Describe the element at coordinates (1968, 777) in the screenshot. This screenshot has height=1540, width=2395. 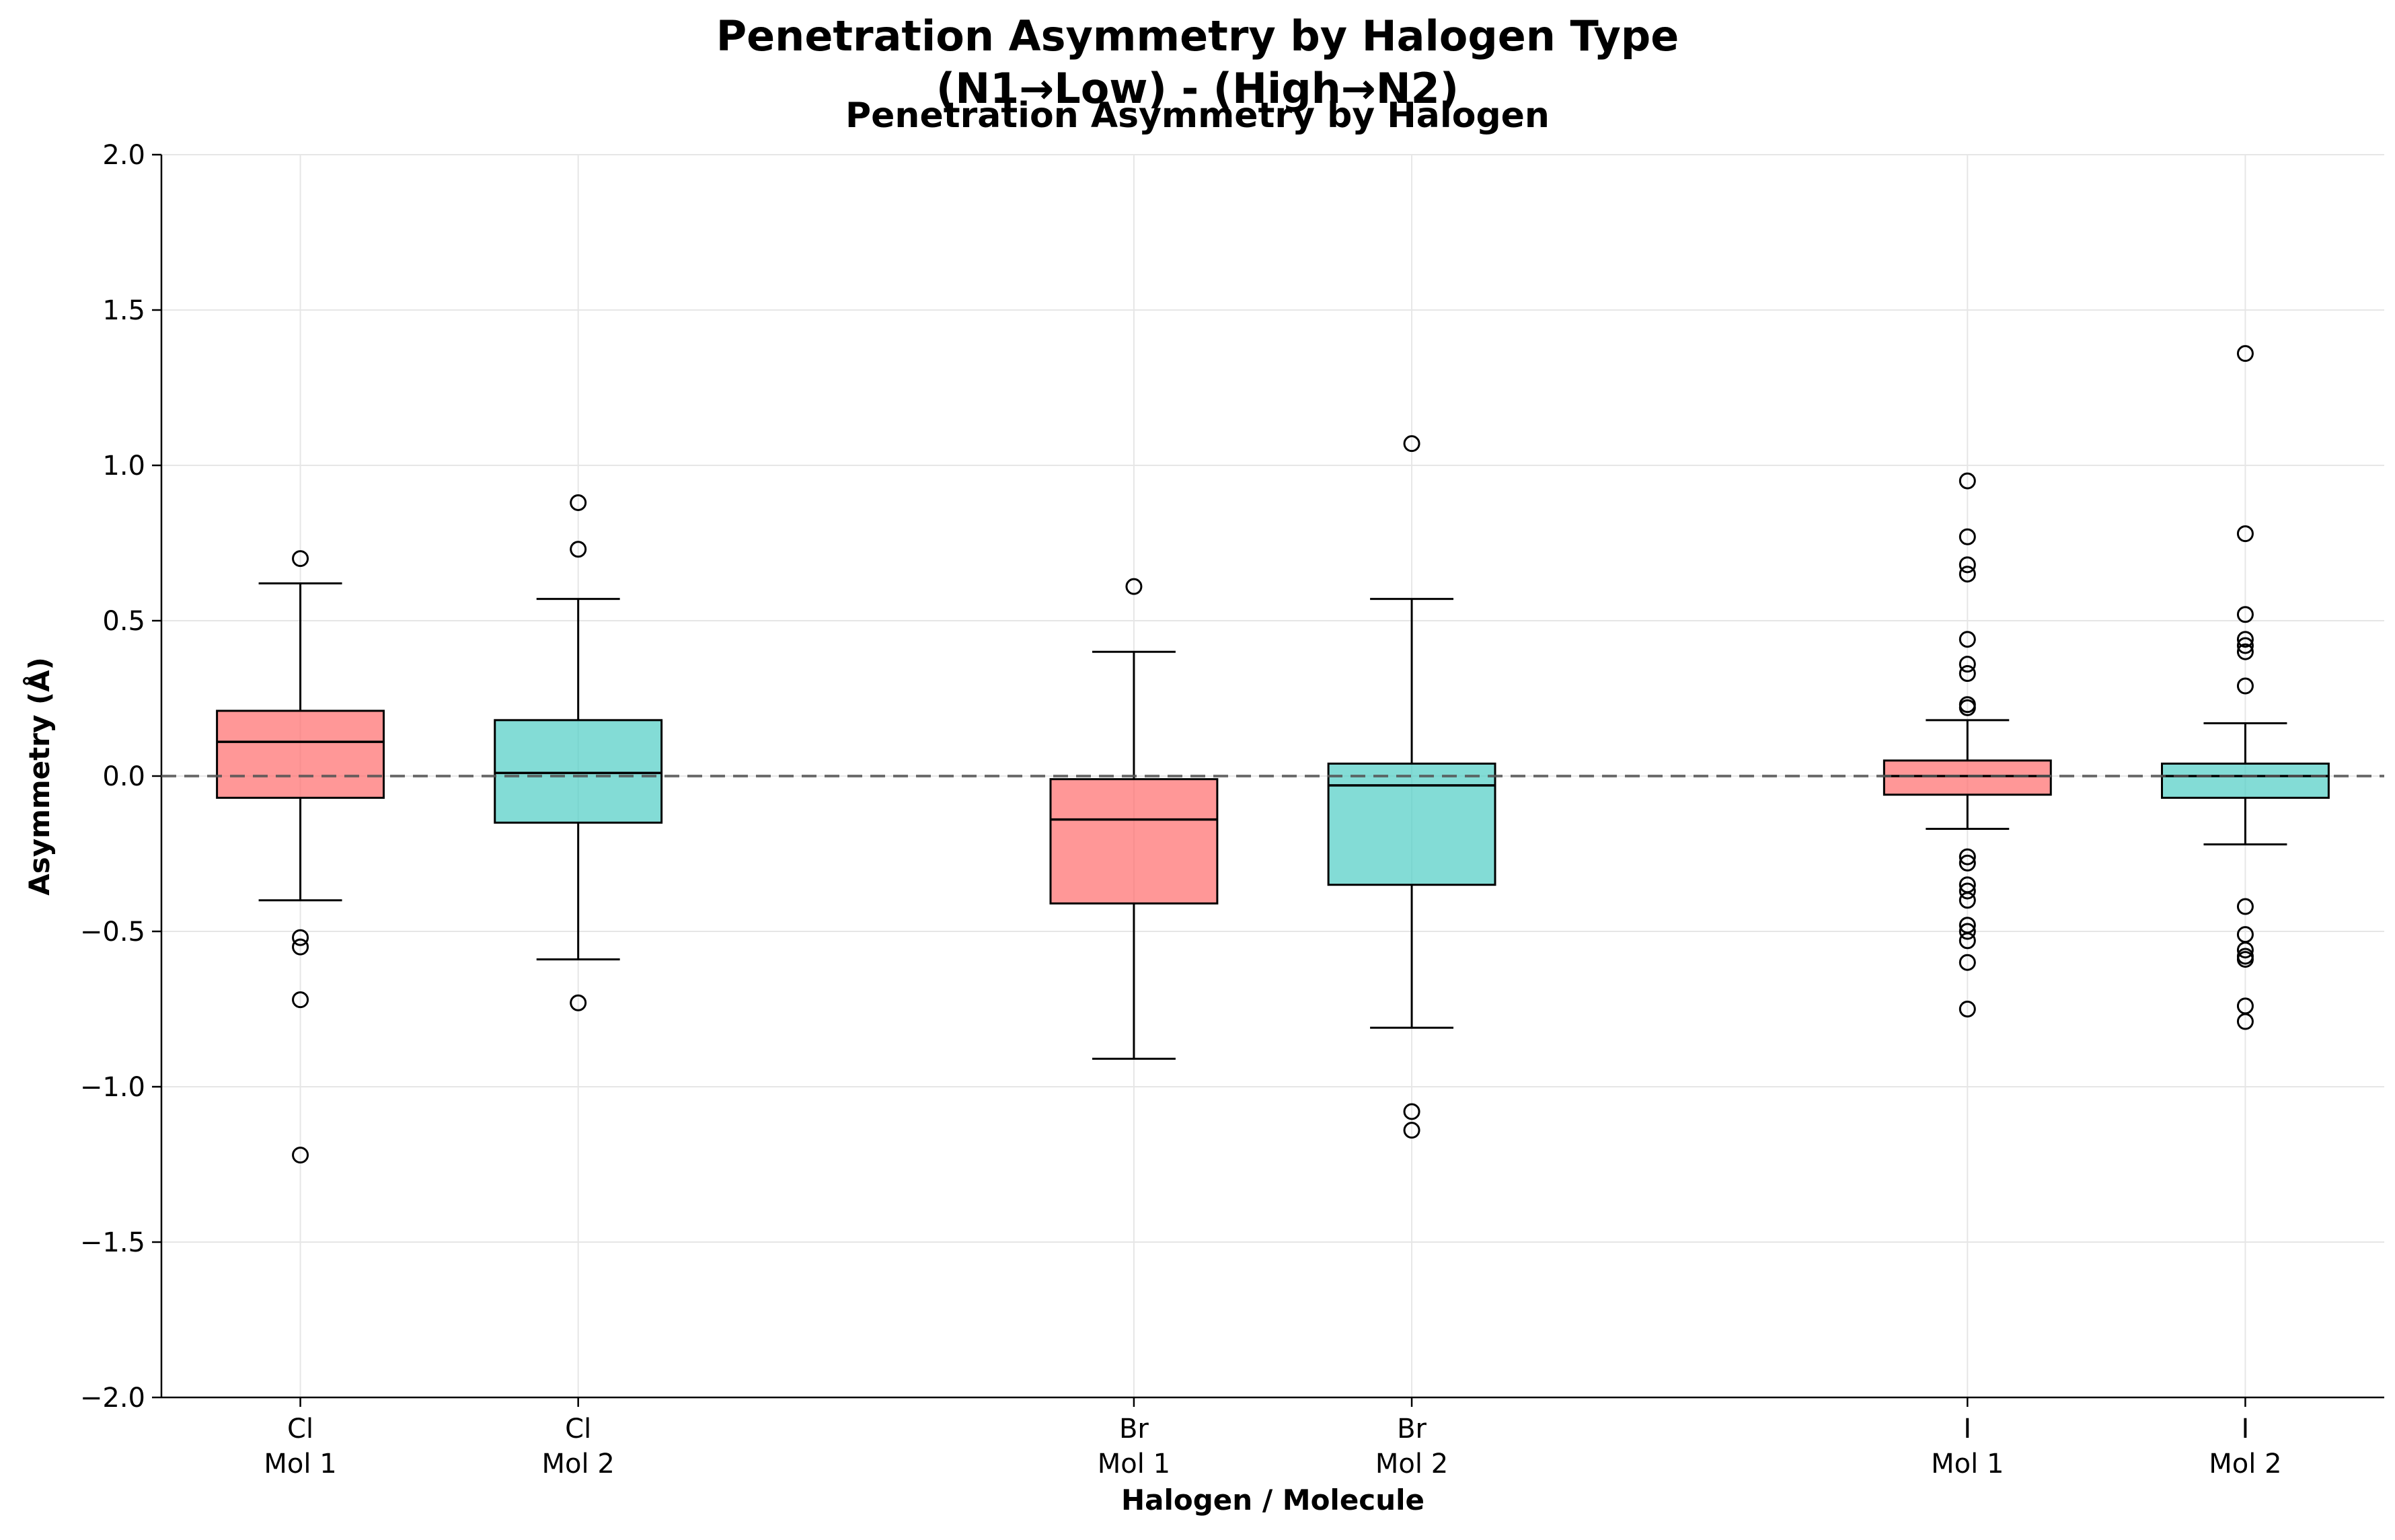
I see `box-i-mol1` at that location.